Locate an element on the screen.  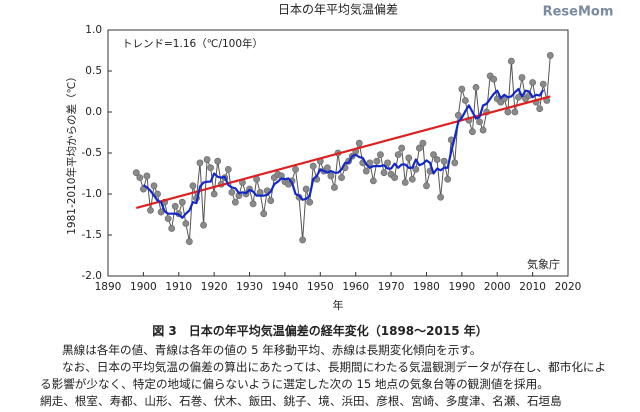
chart-title: 日本の年平均気温偏差 is located at coordinates (338, 9).